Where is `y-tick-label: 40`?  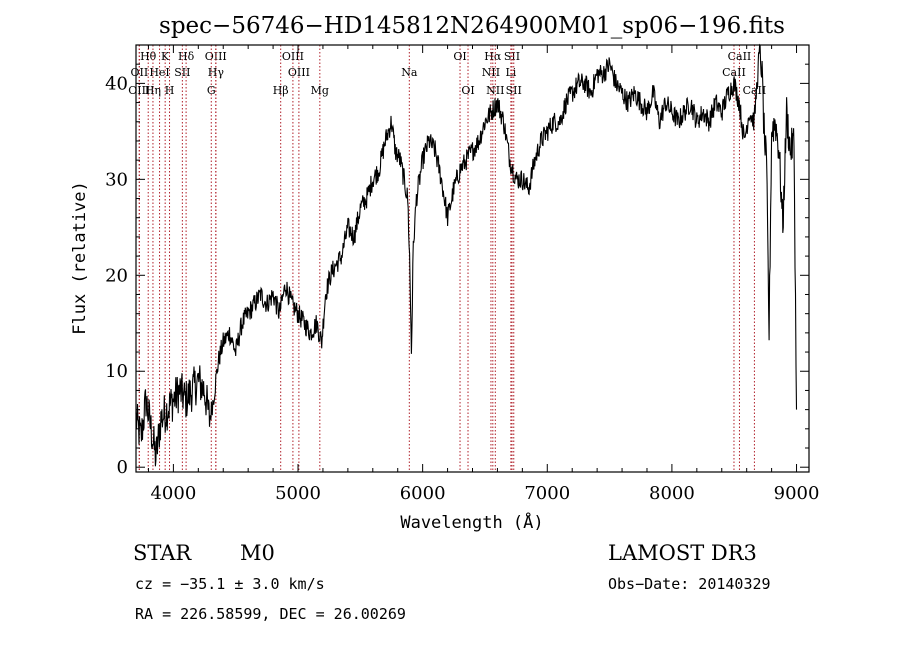
y-tick-label: 40 is located at coordinates (116, 83).